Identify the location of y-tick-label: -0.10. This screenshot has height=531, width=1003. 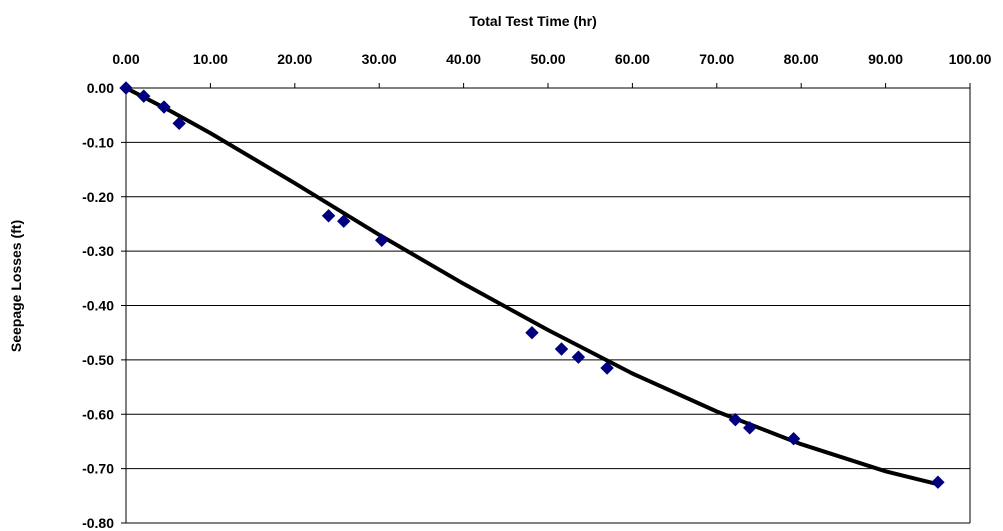
(98, 142).